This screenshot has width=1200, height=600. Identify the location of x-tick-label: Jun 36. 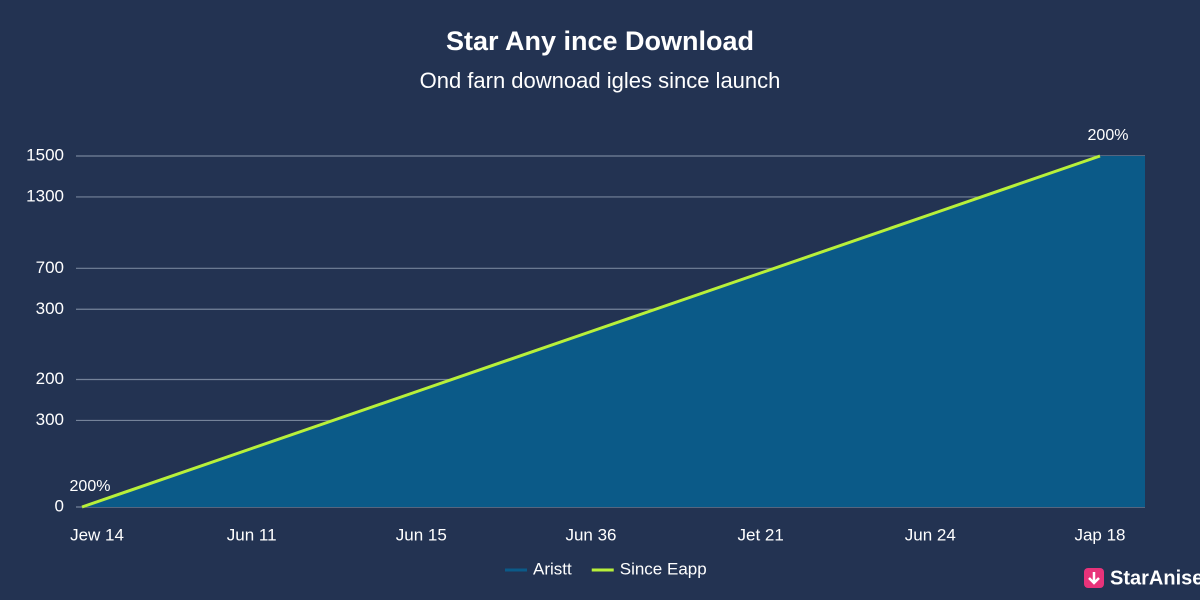
(590, 534).